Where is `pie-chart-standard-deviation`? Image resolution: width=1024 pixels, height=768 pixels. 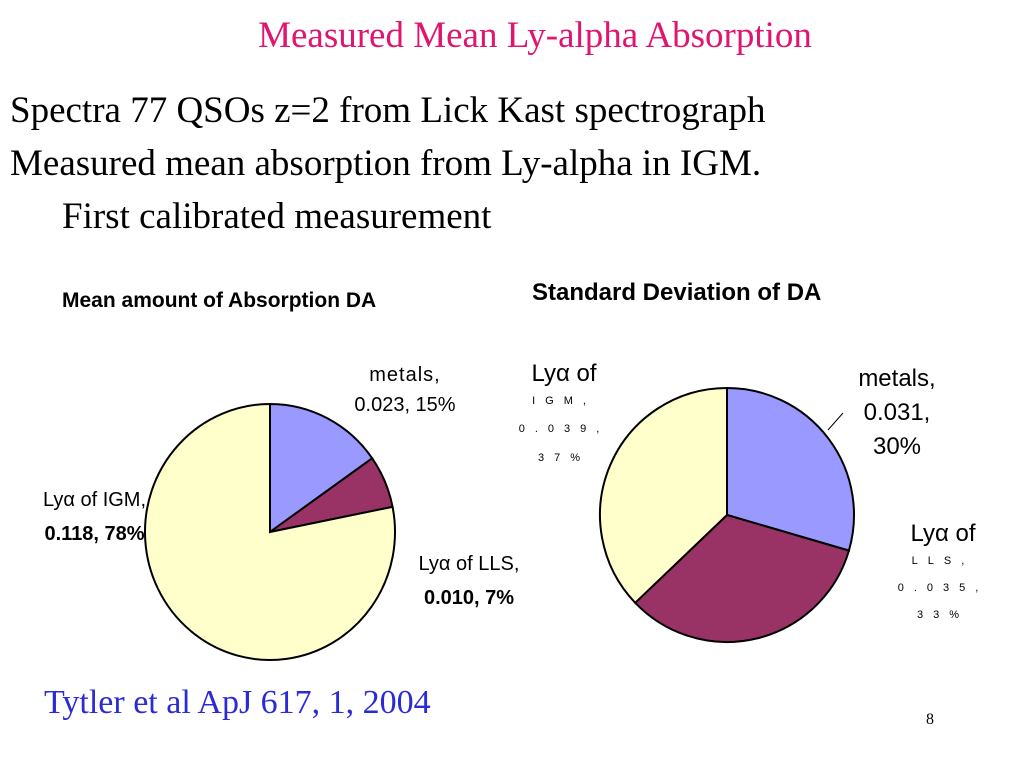
pie-chart-standard-deviation is located at coordinates (727, 514).